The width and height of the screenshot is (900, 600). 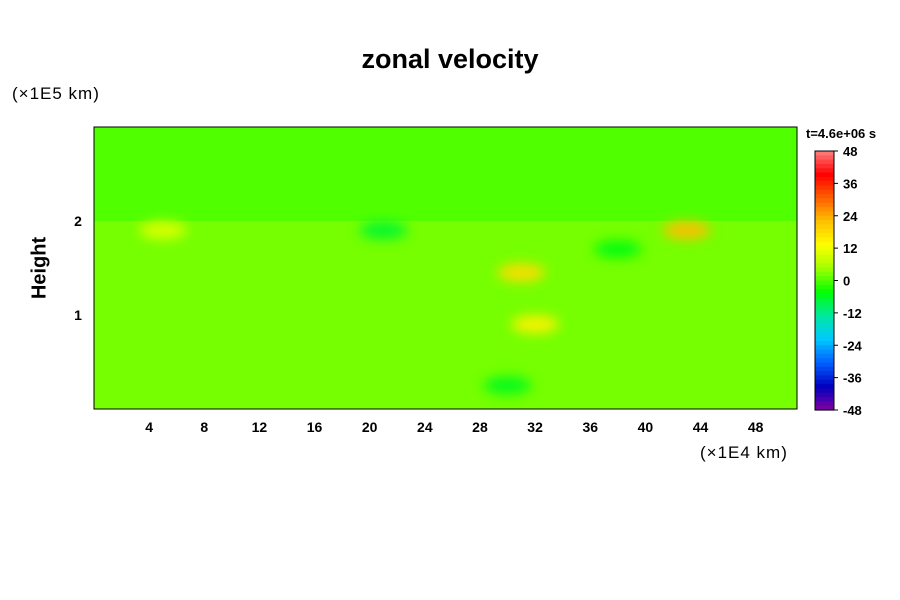 What do you see at coordinates (646, 427) in the screenshot?
I see `x-tick-label: 40` at bounding box center [646, 427].